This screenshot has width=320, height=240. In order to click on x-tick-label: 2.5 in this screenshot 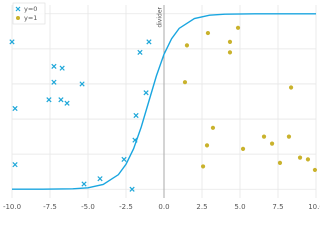, I will do `click(201, 207)`.